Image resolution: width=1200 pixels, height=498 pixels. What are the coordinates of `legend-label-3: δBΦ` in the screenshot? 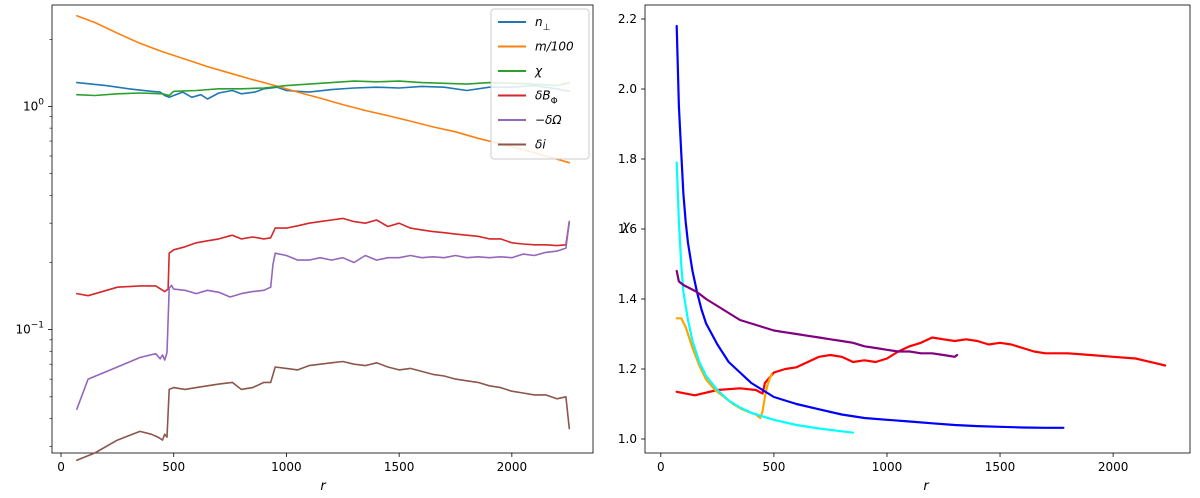 It's located at (546, 98).